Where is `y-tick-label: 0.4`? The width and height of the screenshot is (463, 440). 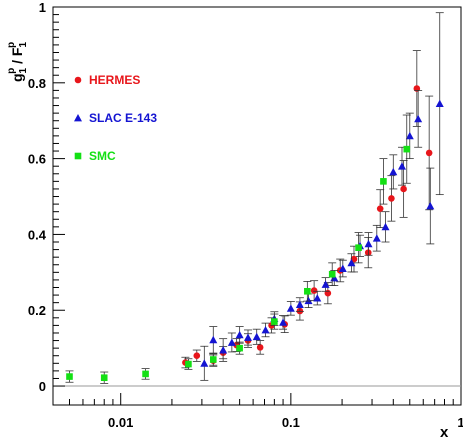
y-tick-label: 0.4 is located at coordinates (37, 234).